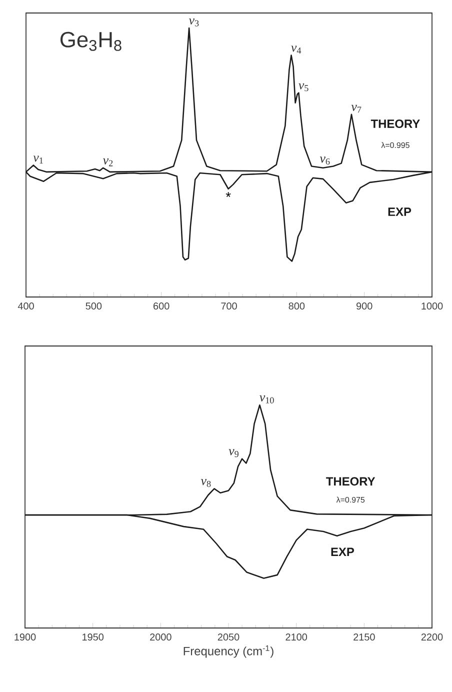 Image resolution: width=452 pixels, height=692 pixels. What do you see at coordinates (297, 637) in the screenshot?
I see `x-tick-label: 2100` at bounding box center [297, 637].